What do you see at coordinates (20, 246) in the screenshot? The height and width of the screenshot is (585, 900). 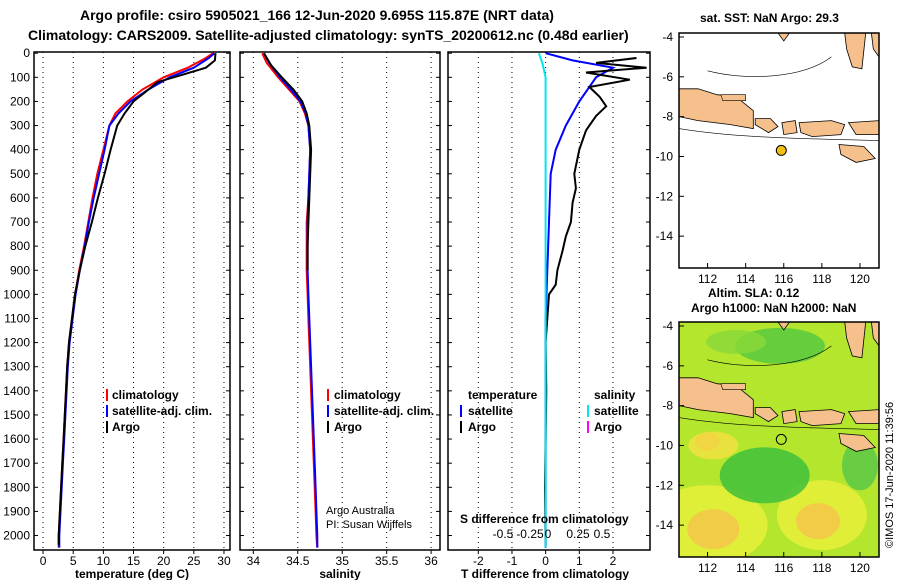 I see `depth-tick-label: 800` at bounding box center [20, 246].